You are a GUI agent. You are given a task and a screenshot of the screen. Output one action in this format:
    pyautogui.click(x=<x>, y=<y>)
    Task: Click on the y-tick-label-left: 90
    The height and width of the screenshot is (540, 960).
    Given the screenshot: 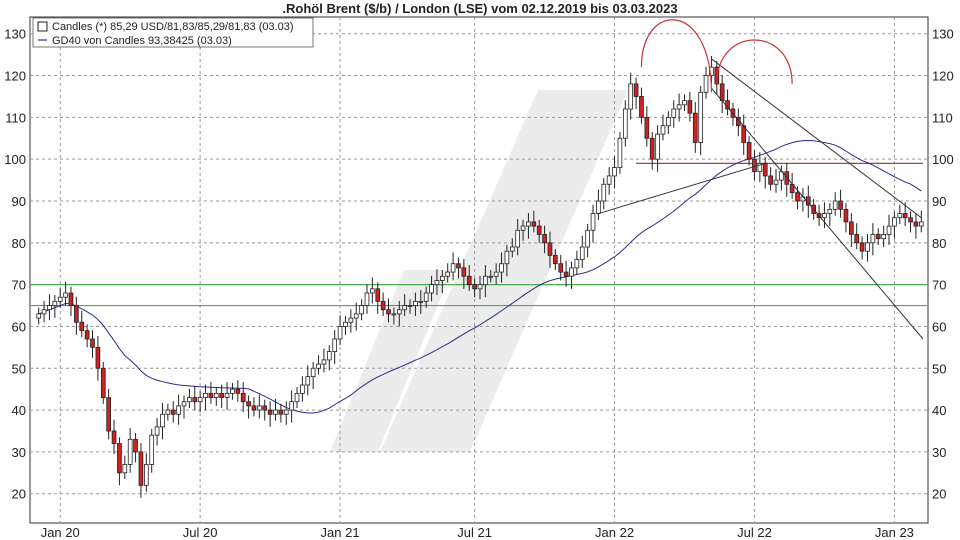 What is the action you would take?
    pyautogui.click(x=19, y=201)
    